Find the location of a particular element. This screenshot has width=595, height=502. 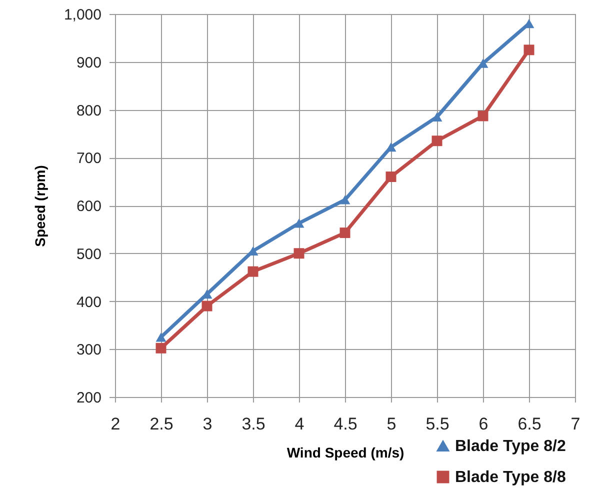

y-tick-label: 1,000 is located at coordinates (83, 15).